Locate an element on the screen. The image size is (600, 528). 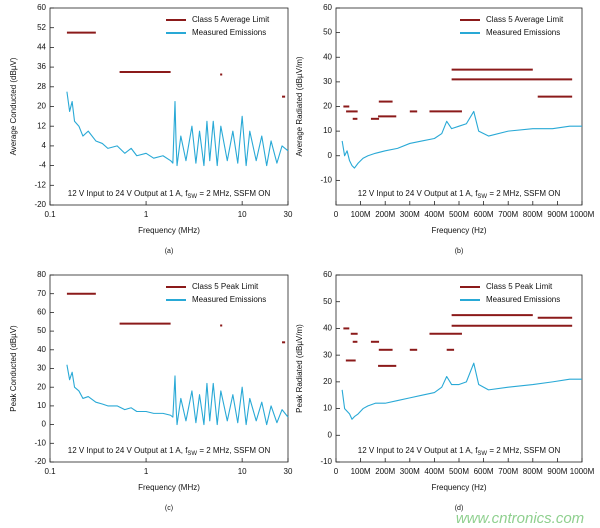
y-tick-label: 4 is located at coordinates (44, 145).